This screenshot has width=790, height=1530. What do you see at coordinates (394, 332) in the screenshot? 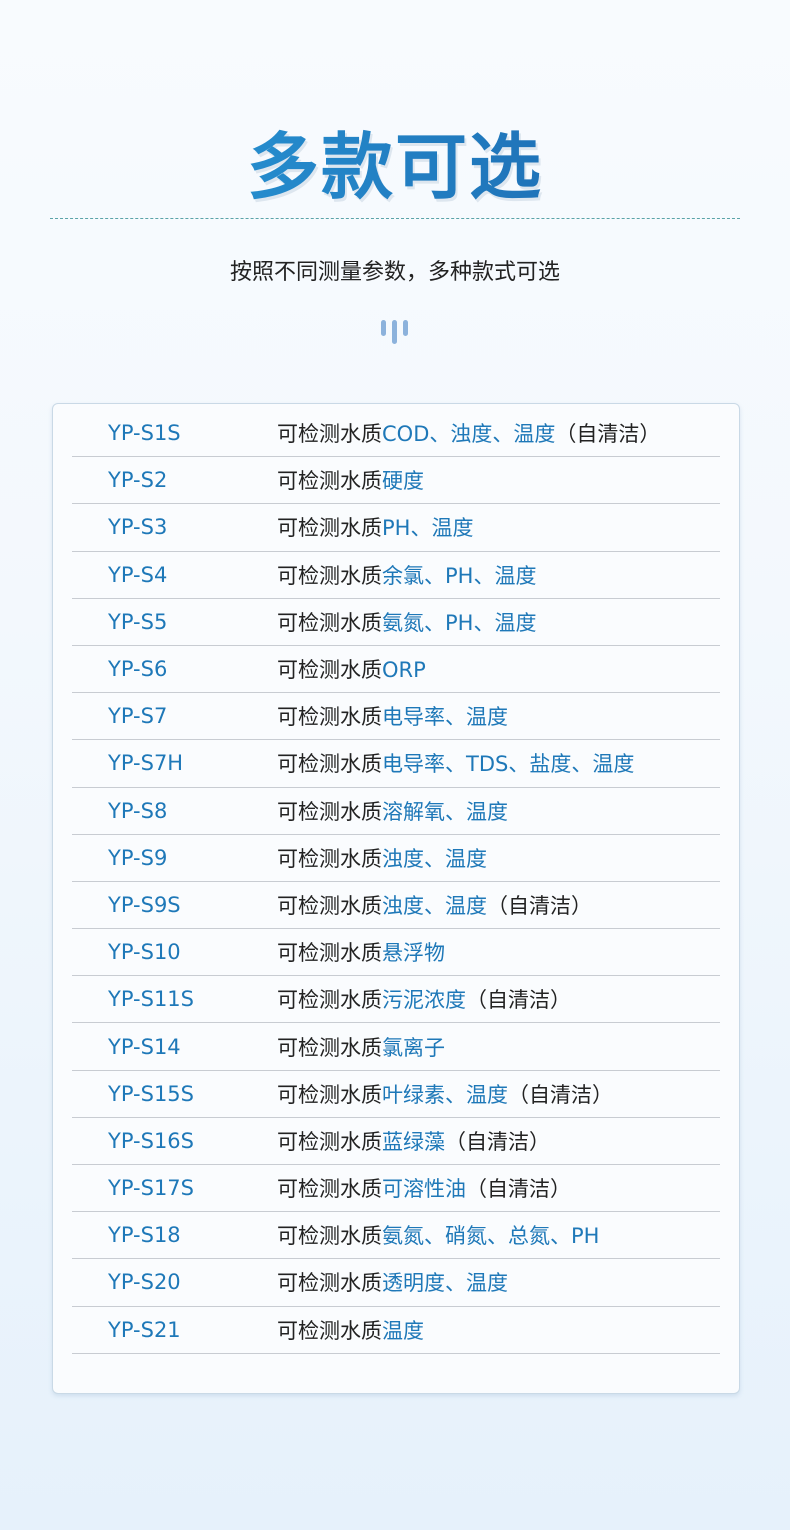
I see `decorative-bars-icon` at bounding box center [394, 332].